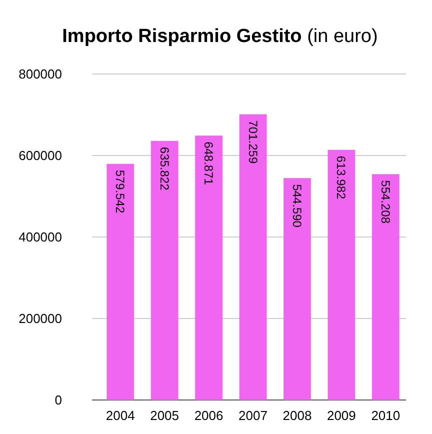 This screenshot has height=434, width=432. I want to click on y-tick-label: 0, so click(58, 400).